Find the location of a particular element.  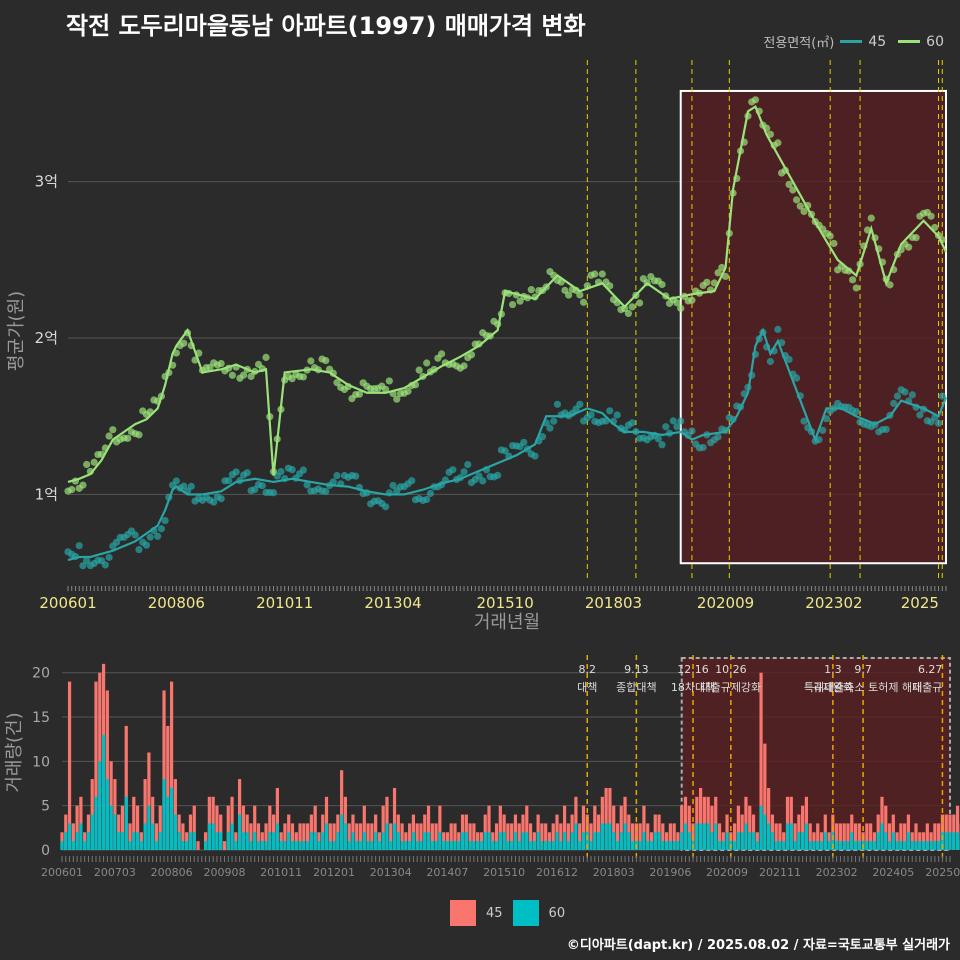

bar-x-tick-label: 200908 is located at coordinates (224, 872).